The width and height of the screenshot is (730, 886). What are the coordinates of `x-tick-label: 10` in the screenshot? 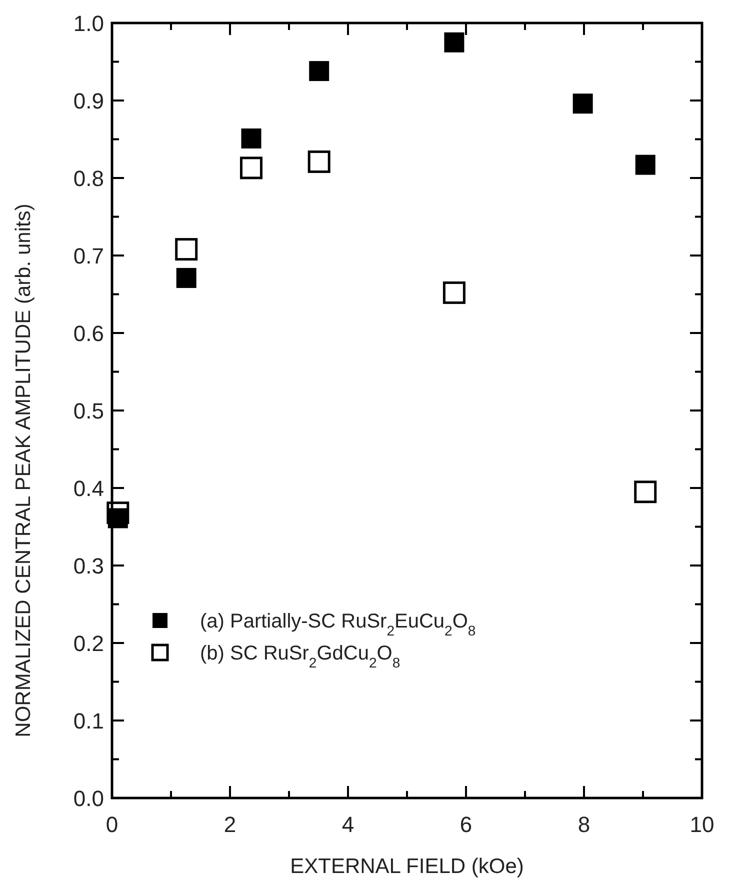 It's located at (702, 824).